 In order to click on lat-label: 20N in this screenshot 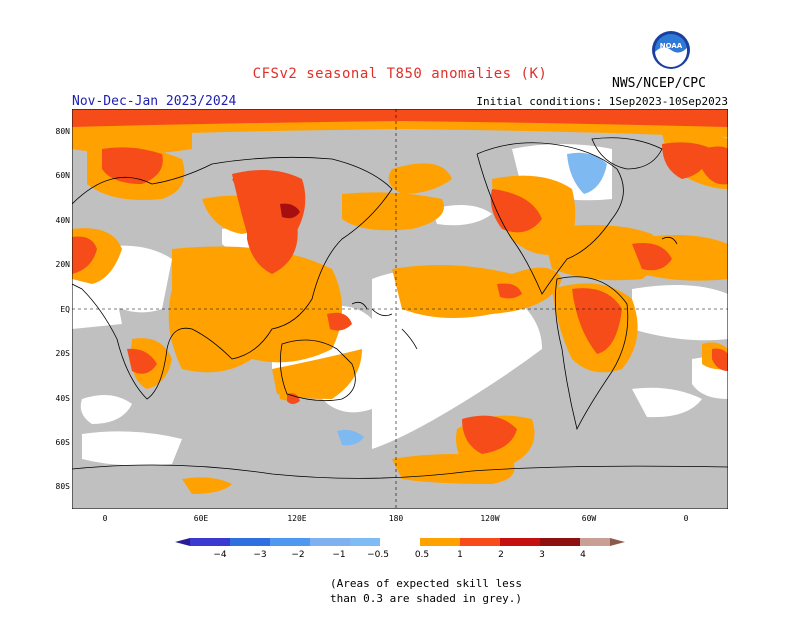, I will do `click(62, 264)`.